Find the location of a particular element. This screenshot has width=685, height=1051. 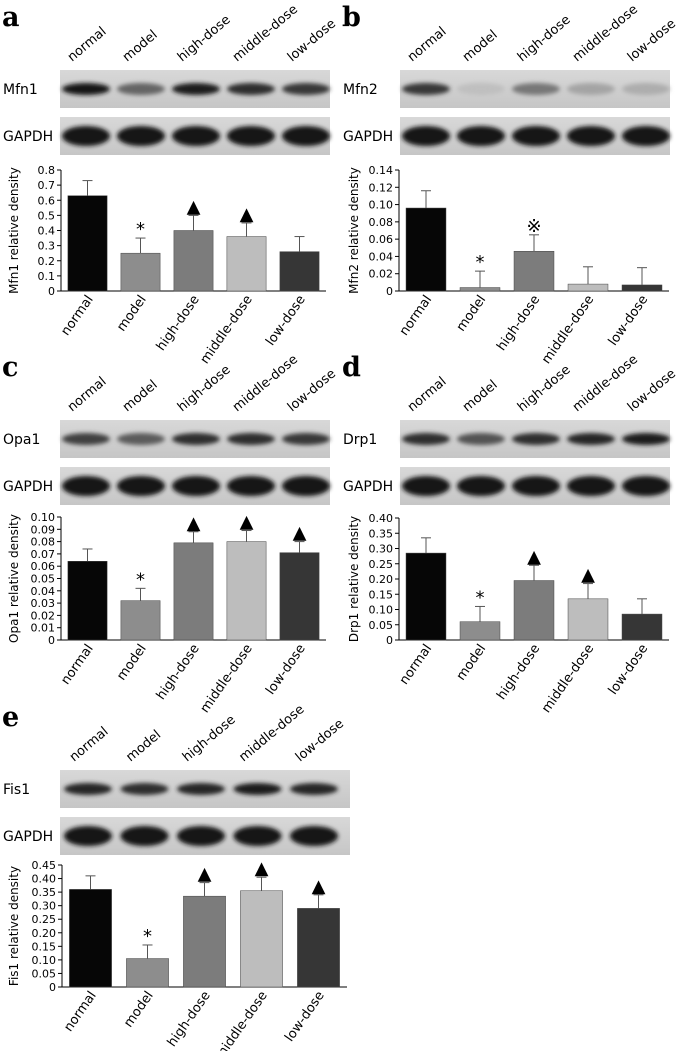

panel-letter: b is located at coordinates (351, 17).